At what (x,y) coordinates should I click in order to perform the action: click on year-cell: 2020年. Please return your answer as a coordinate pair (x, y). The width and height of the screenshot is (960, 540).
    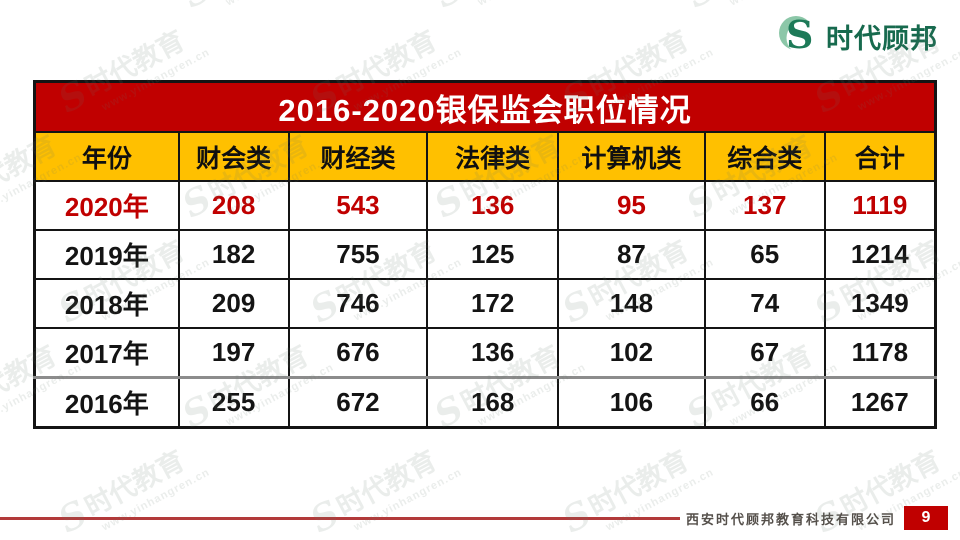
    Looking at the image, I should click on (106, 205).